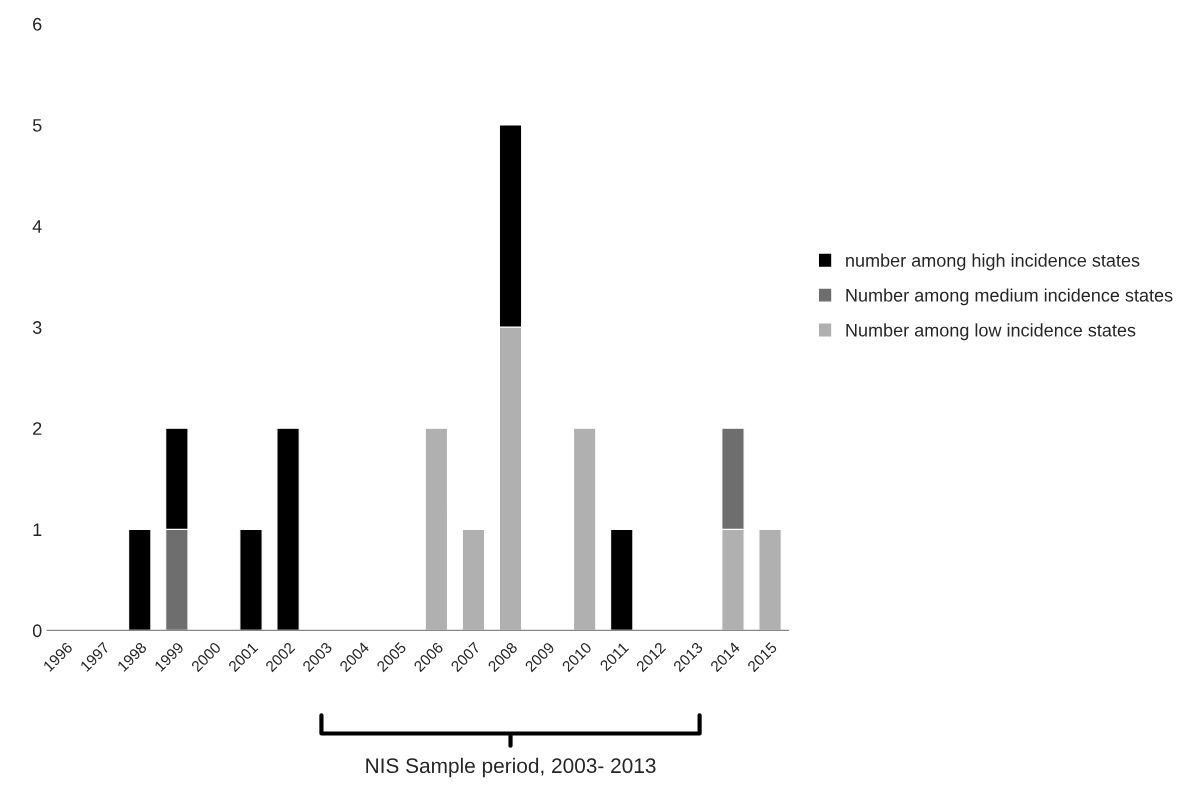 Image resolution: width=1177 pixels, height=798 pixels. What do you see at coordinates (37, 327) in the screenshot?
I see `y-tick-label: 3` at bounding box center [37, 327].